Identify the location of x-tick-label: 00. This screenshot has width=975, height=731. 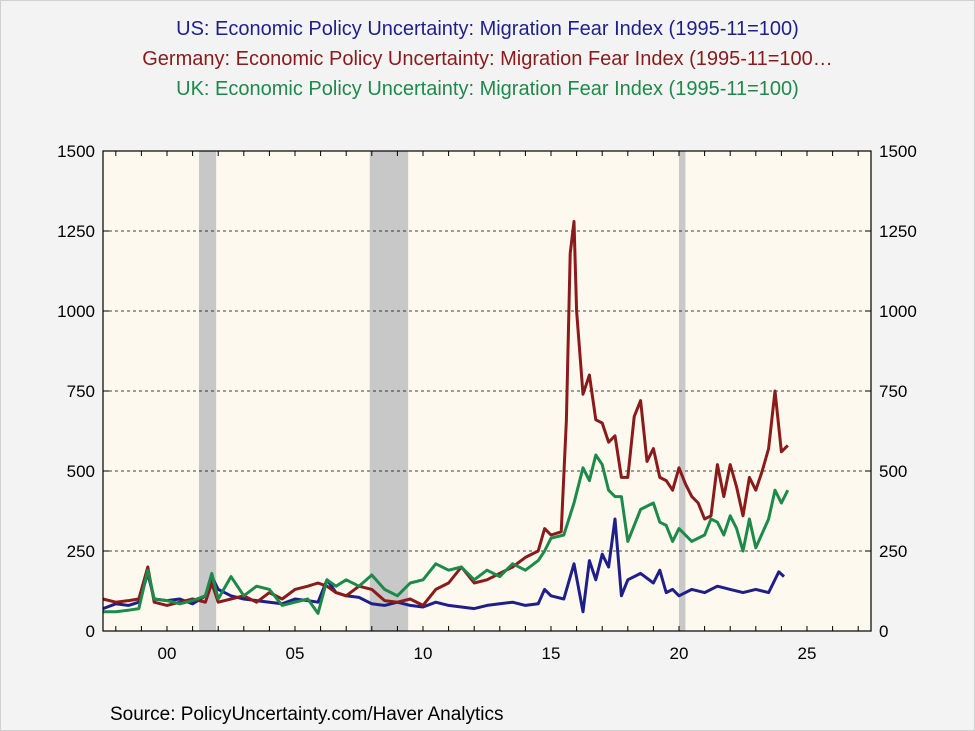
(167, 653).